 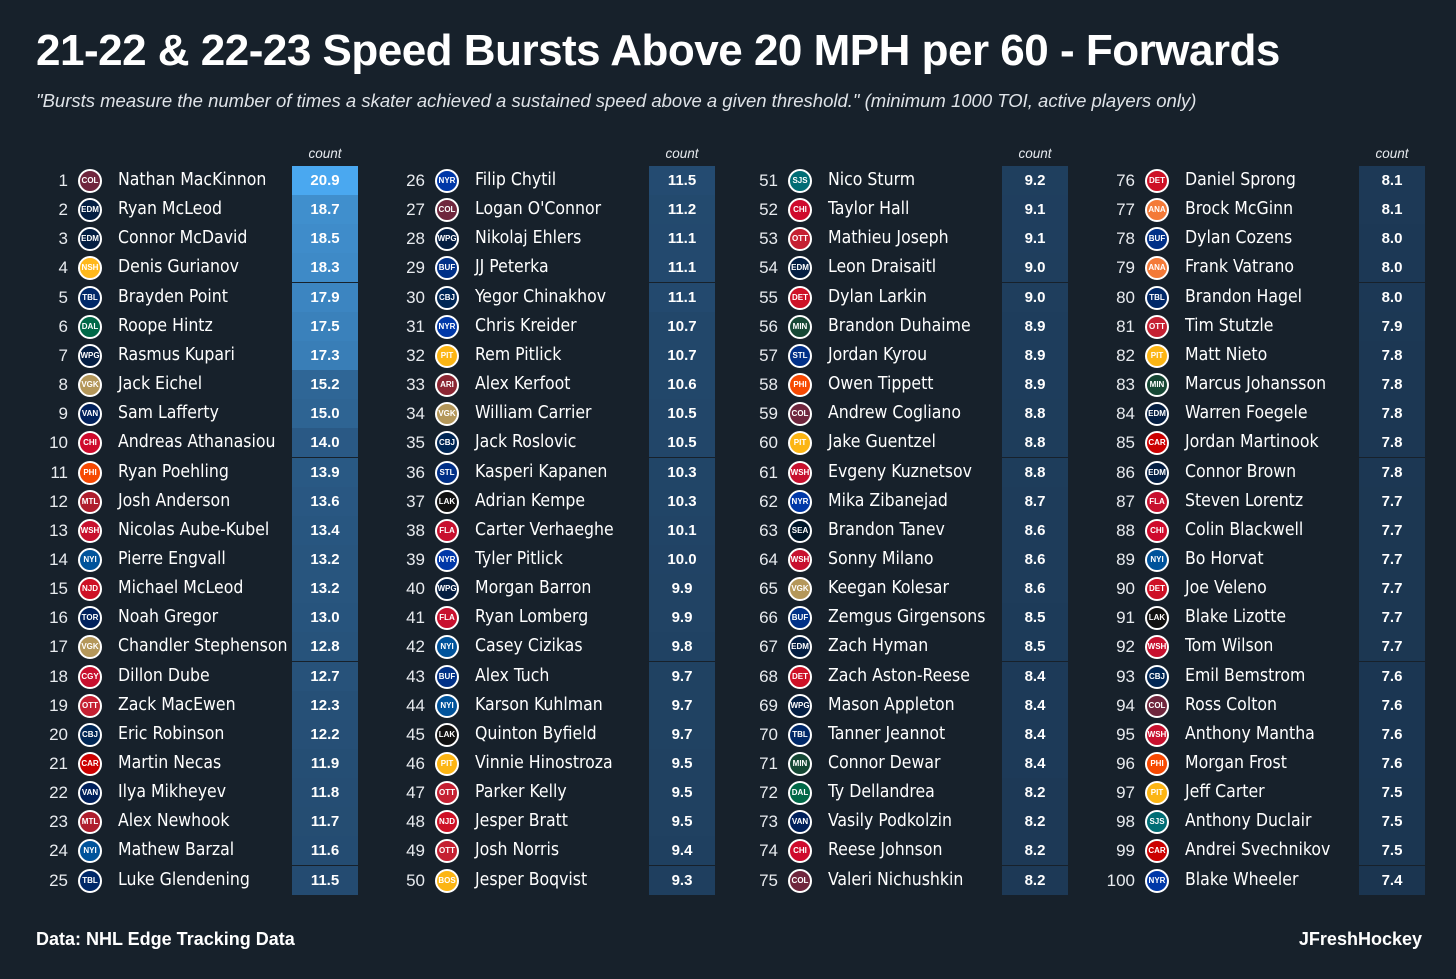 I want to click on rank-number: 84, so click(x=1125, y=414).